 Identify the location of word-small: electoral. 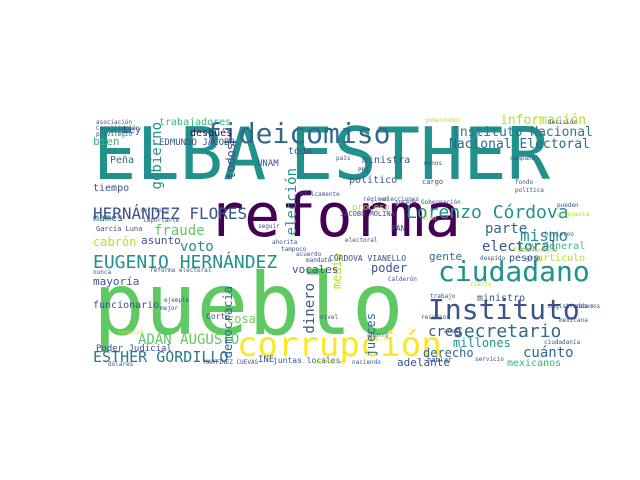
(361, 240).